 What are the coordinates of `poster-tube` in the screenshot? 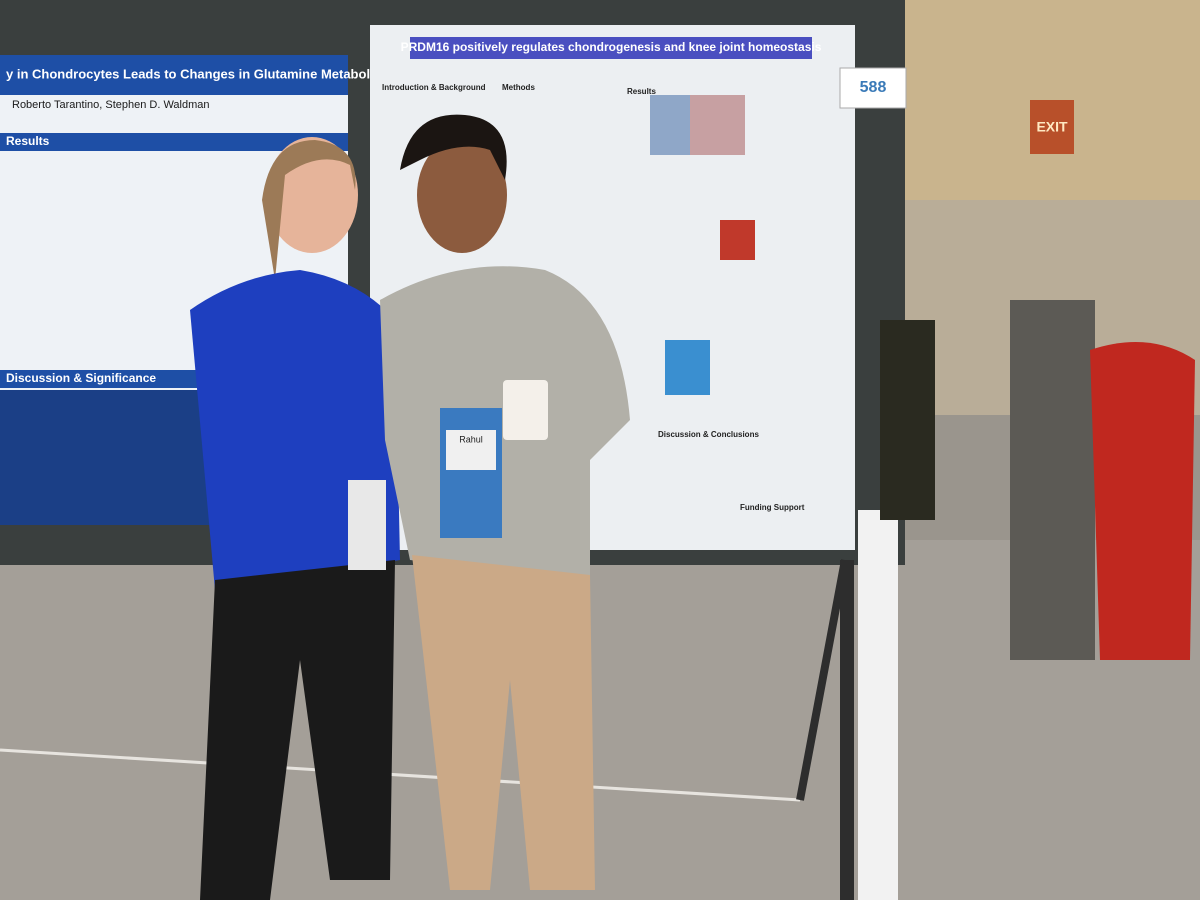 It's located at (878, 705).